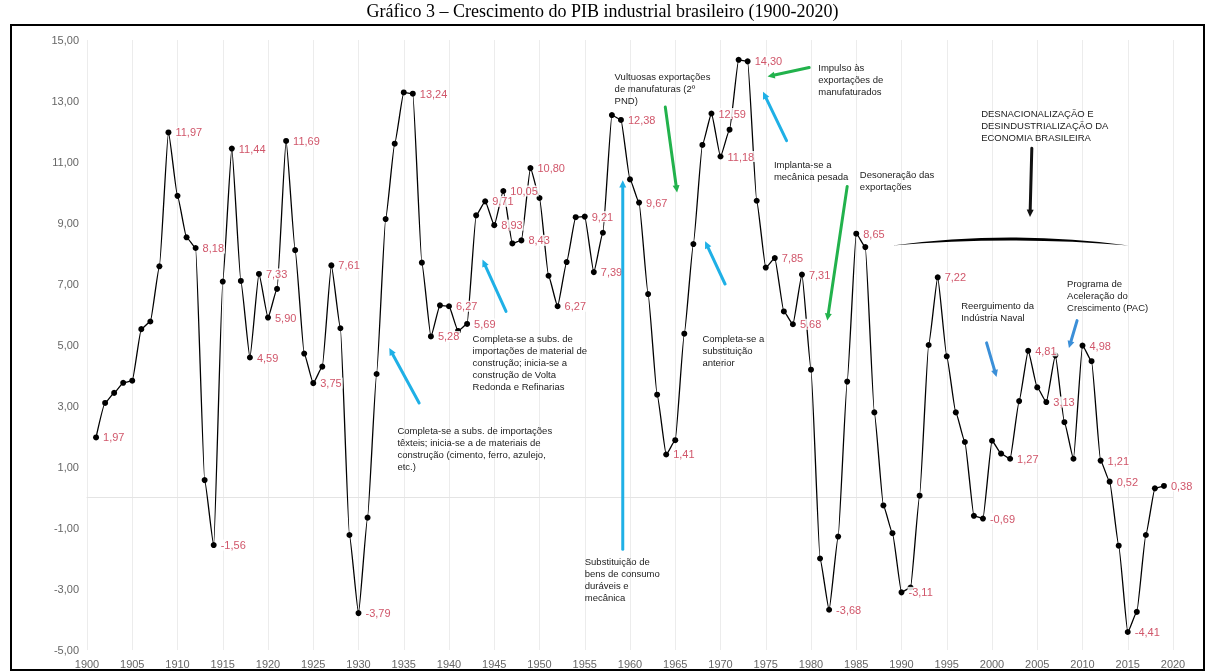  I want to click on x-tick-label: 1945, so click(494, 663).